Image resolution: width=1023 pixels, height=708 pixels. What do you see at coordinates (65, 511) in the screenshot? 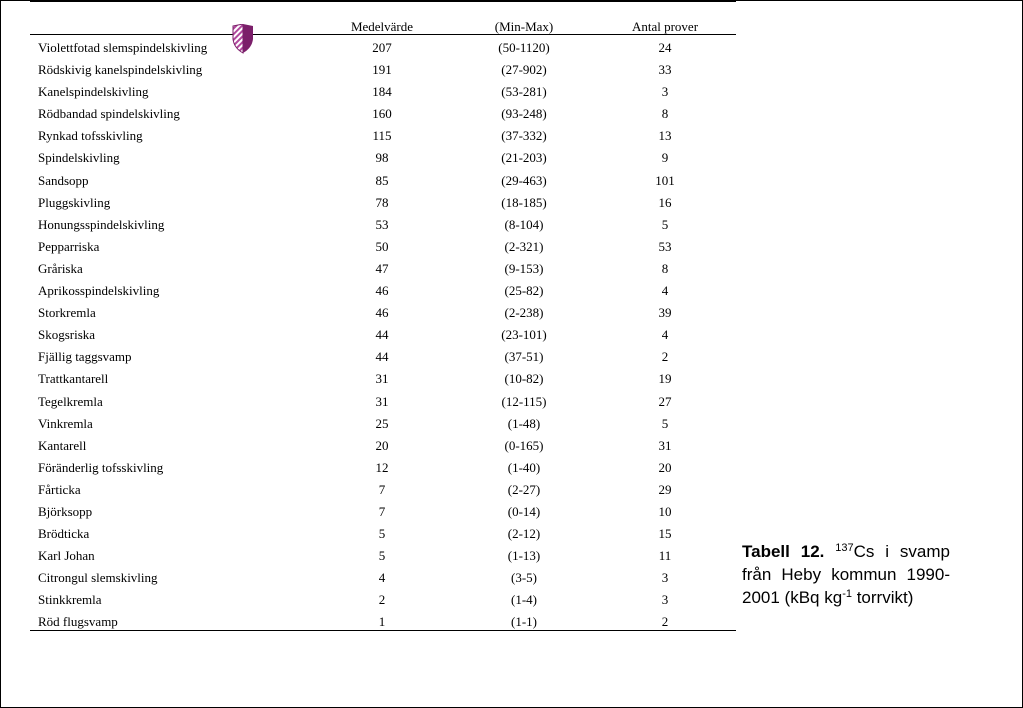
I see `species-name: Björksopp` at bounding box center [65, 511].